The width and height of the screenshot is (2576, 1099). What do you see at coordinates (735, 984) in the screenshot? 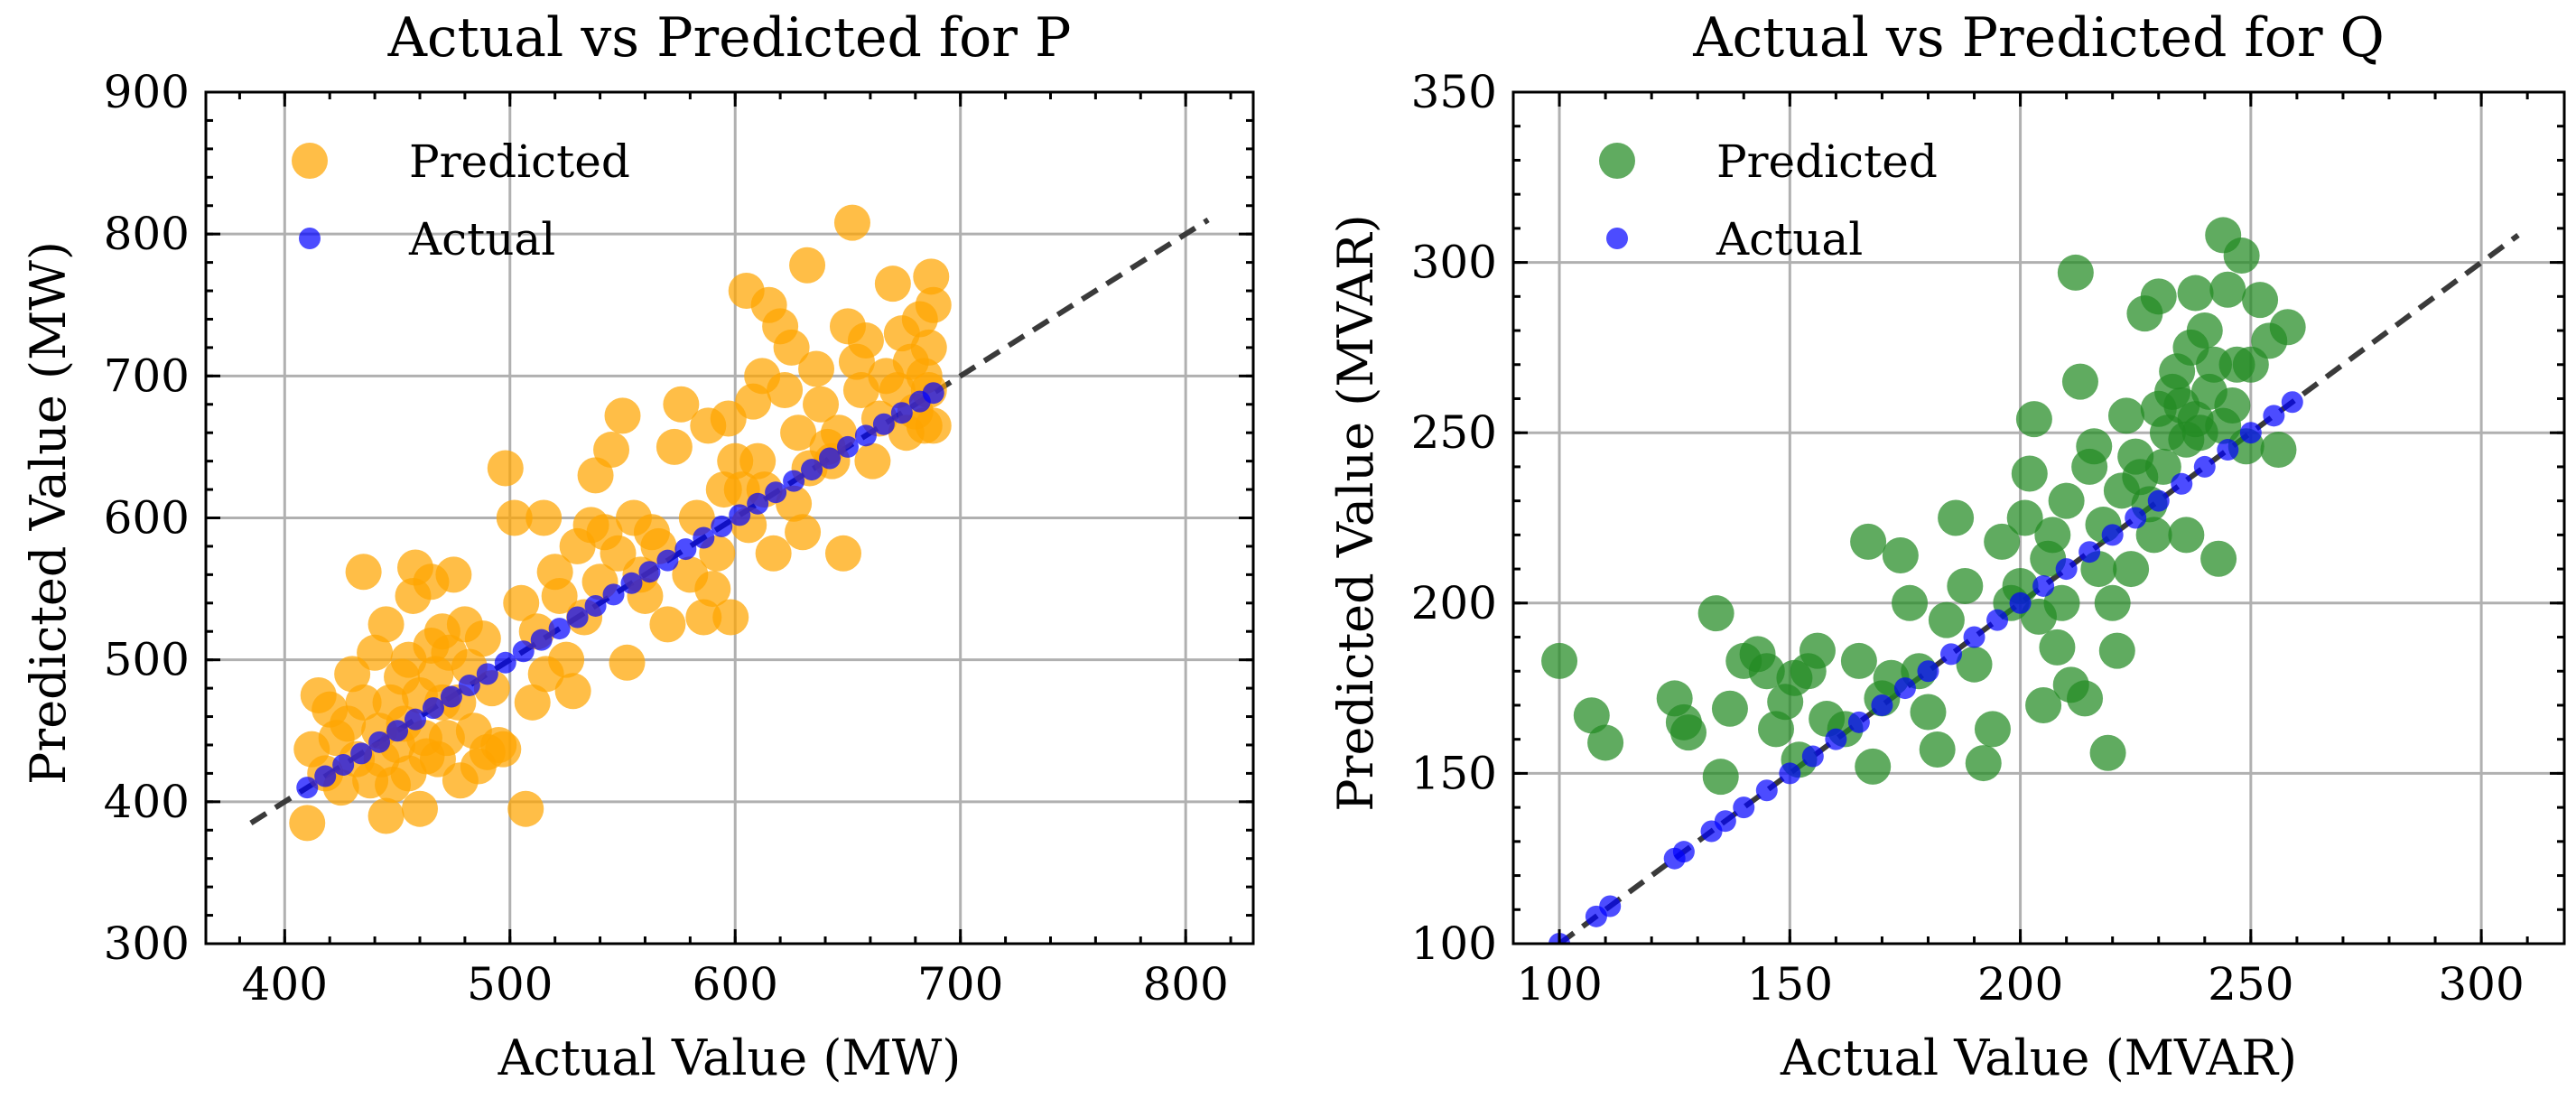
I see `x-tick-label: 600` at bounding box center [735, 984].